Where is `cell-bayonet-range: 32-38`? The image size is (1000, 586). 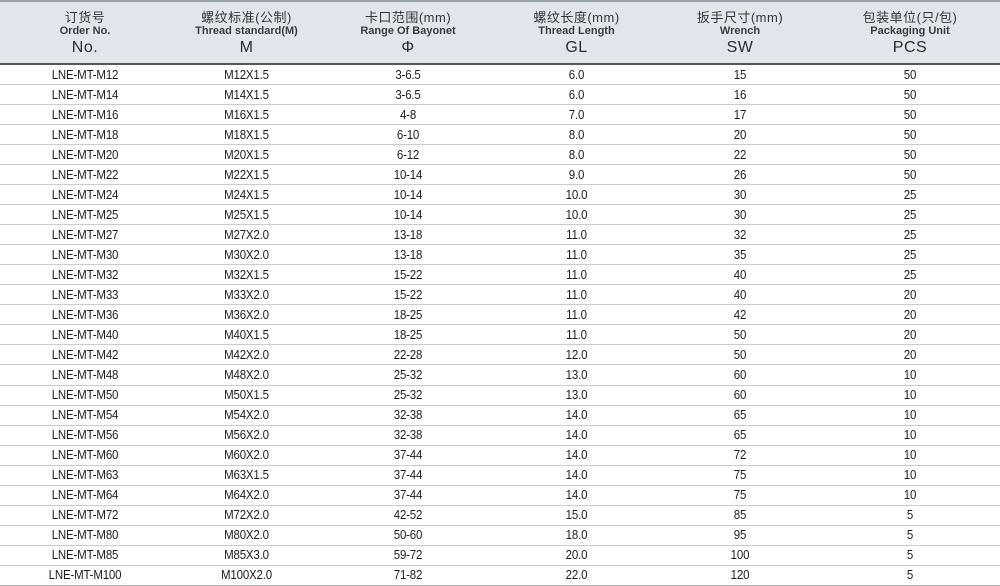 cell-bayonet-range: 32-38 is located at coordinates (408, 415).